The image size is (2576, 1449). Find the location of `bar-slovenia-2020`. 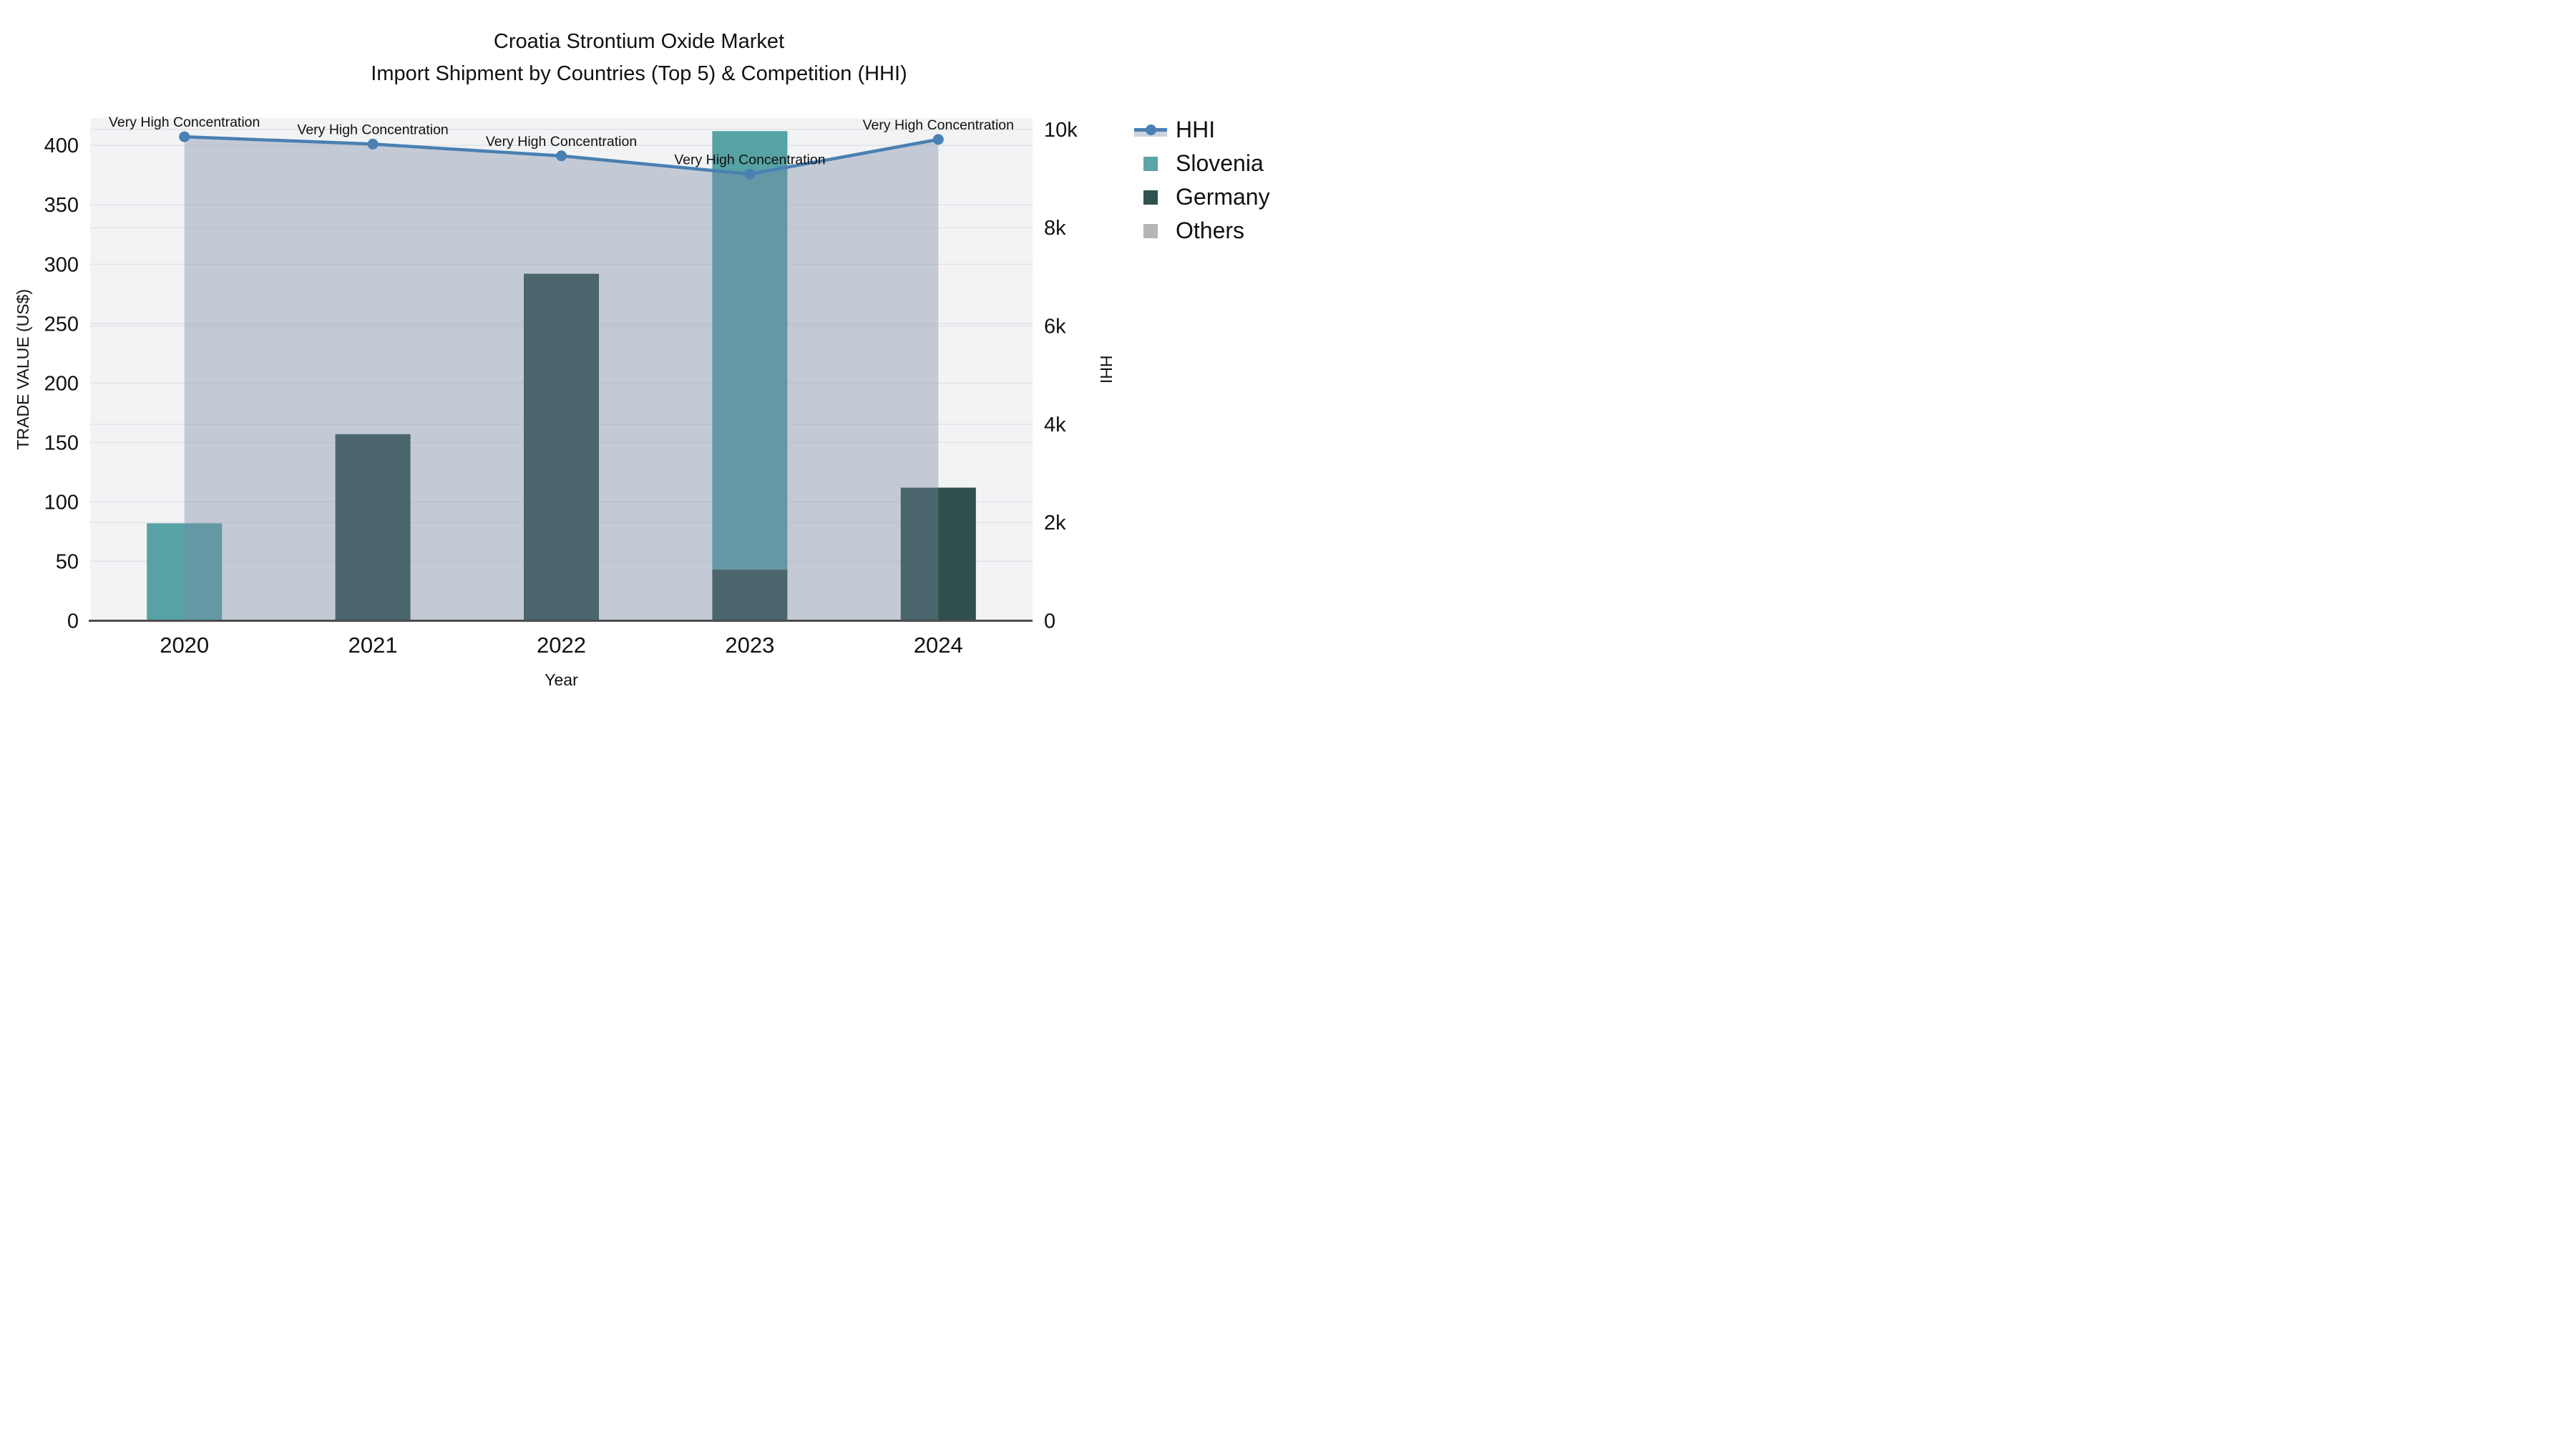

bar-slovenia-2020 is located at coordinates (185, 572).